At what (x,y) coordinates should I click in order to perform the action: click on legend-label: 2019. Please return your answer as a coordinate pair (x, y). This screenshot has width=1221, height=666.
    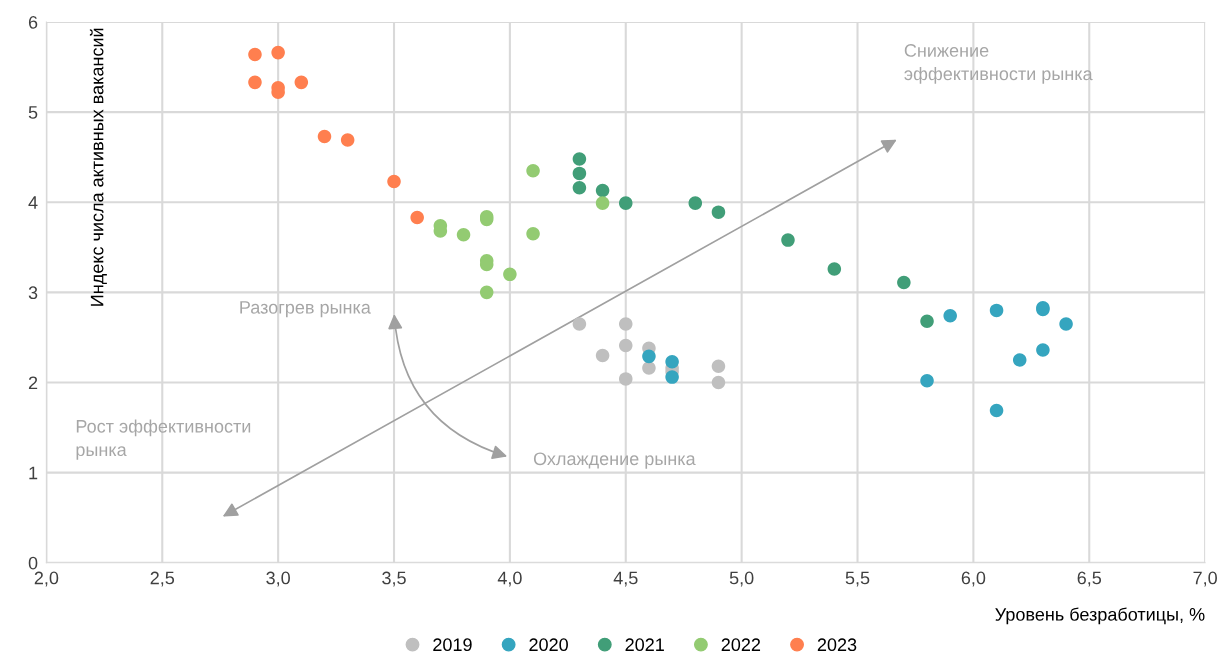
    Looking at the image, I should click on (452, 645).